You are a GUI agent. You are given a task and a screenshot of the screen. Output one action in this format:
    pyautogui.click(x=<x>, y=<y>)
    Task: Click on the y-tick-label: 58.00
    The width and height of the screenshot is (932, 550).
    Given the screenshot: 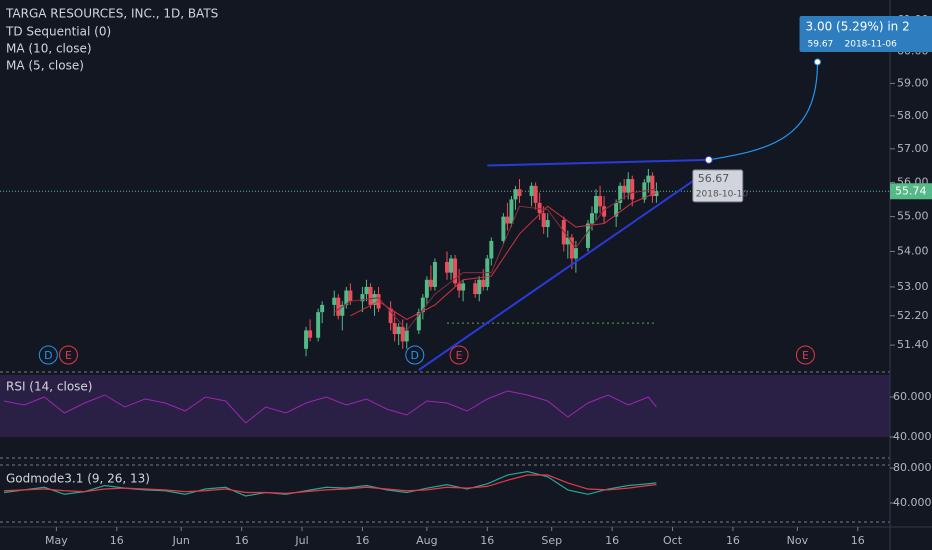 What is the action you would take?
    pyautogui.click(x=913, y=115)
    